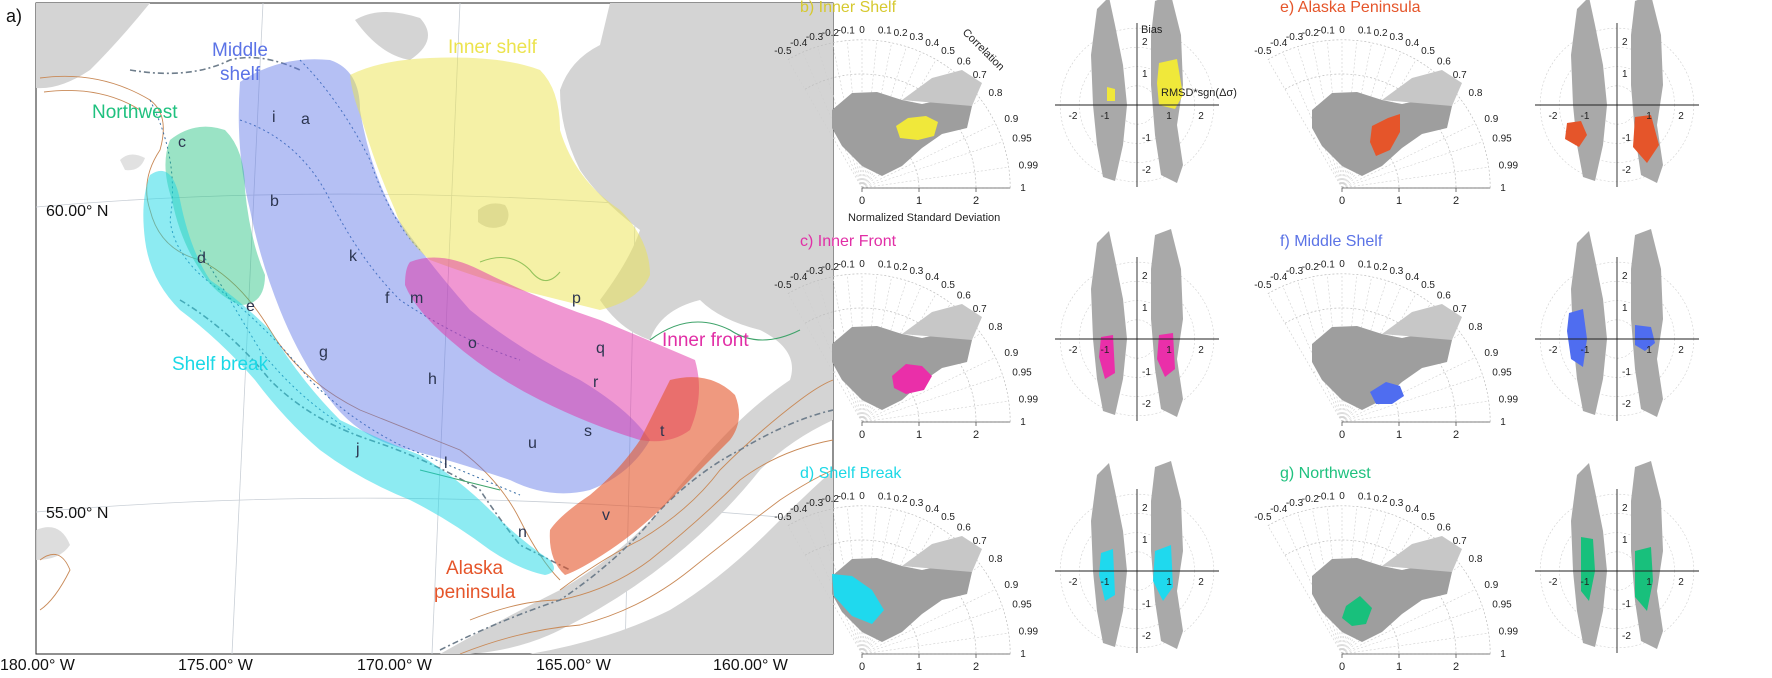  I want to click on corr-tick-label: 0.1, so click(1365, 497).